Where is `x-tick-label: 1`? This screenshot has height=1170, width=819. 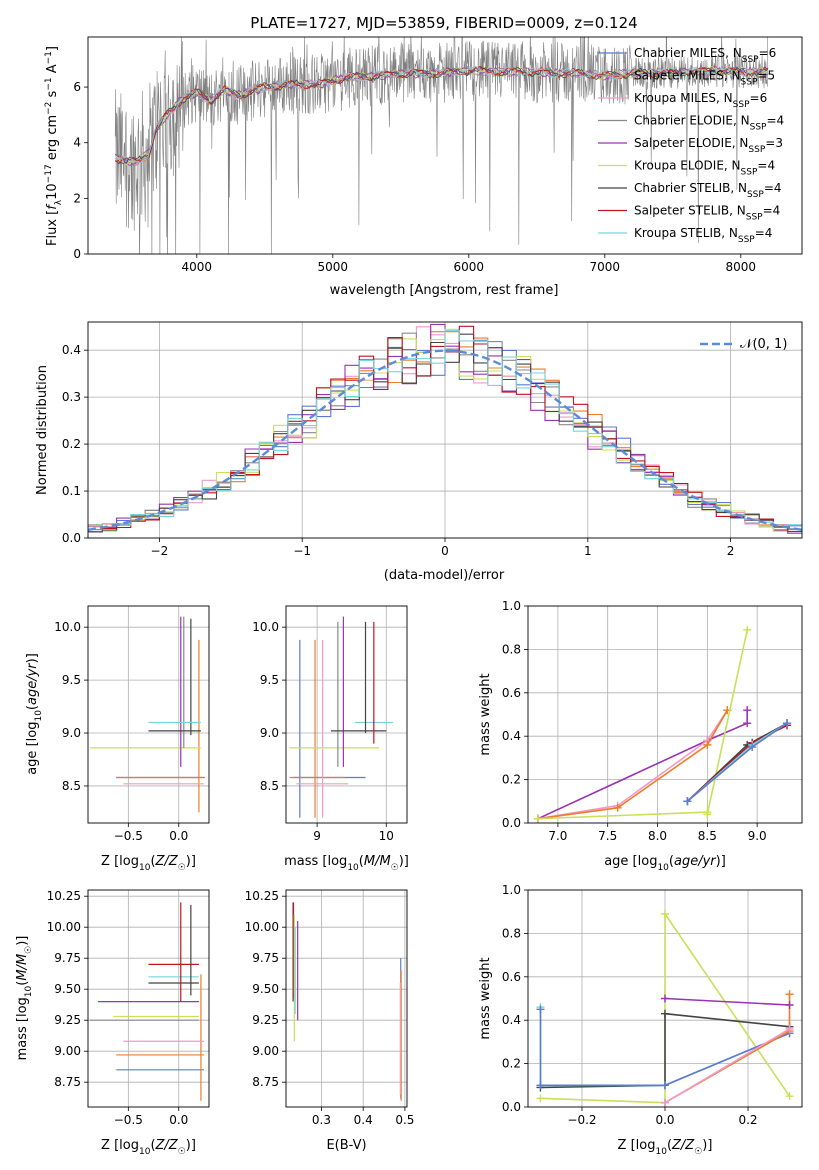 x-tick-label: 1 is located at coordinates (588, 551).